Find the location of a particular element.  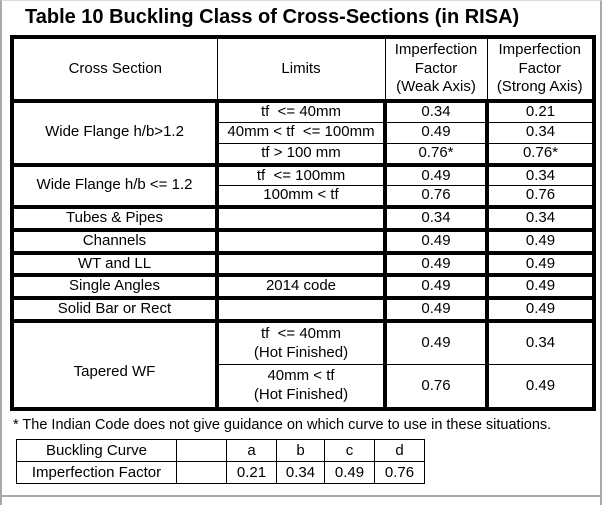

cross-section-cell: Solid Bar or Rect is located at coordinates (114, 309).